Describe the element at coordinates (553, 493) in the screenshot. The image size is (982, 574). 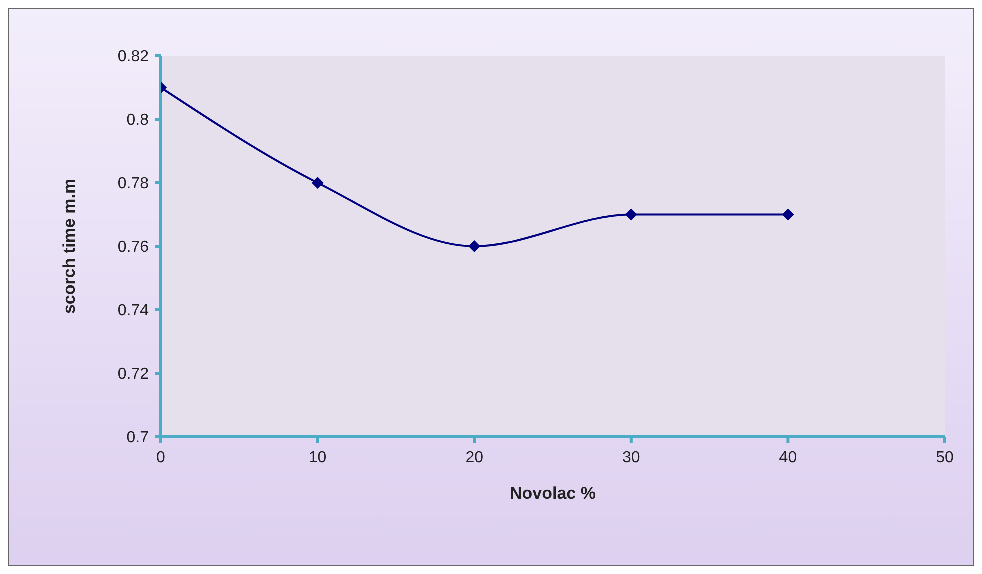
I see `x-axis-title: Novolac %` at that location.